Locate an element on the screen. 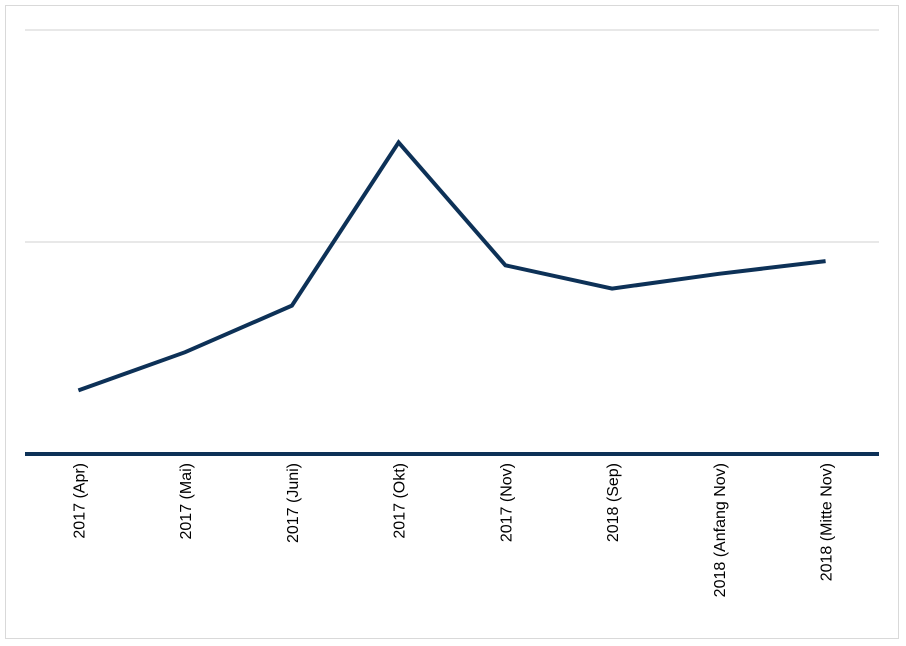  x-tick-label: 2017 (Juni) is located at coordinates (293, 503).